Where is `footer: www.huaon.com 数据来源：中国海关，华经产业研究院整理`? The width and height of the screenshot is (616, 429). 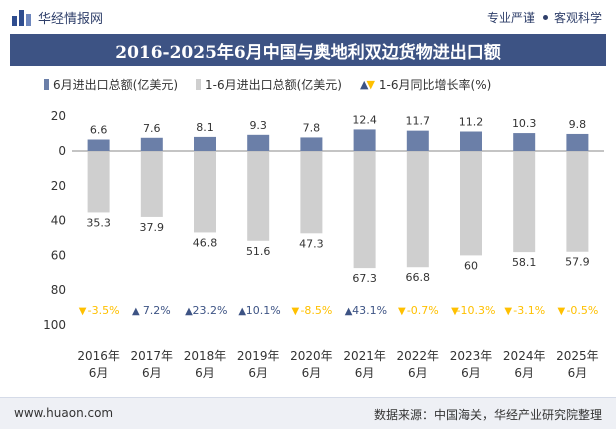 footer: www.huaon.com 数据来源：中国海关，华经产业研究院整理 is located at coordinates (308, 413).